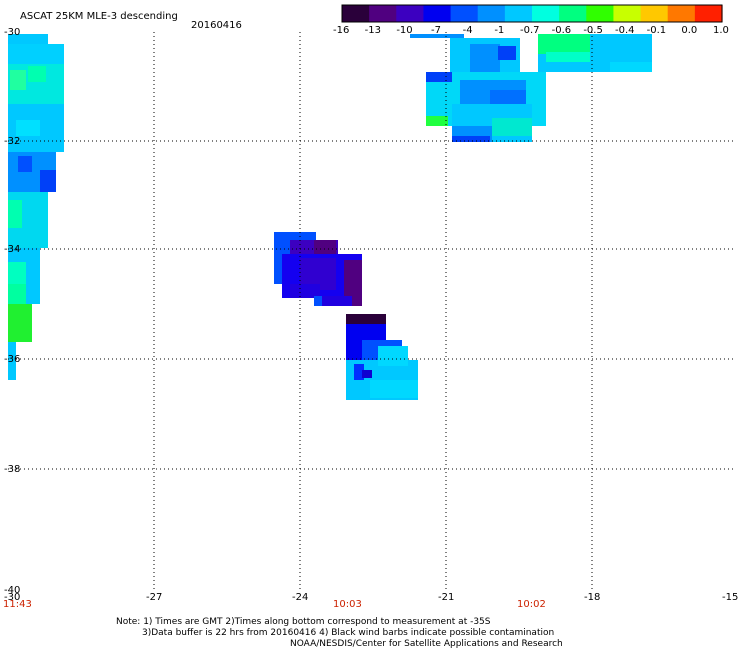  Describe the element at coordinates (404, 30) in the screenshot. I see `colorbar-tick-label: -10` at that location.